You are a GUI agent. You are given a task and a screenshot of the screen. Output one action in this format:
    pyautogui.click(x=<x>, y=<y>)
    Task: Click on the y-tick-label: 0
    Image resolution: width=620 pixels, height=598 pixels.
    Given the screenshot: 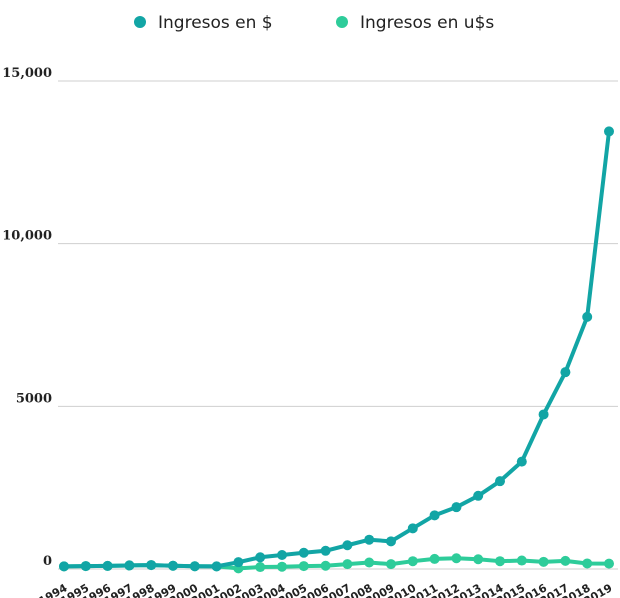 What is the action you would take?
    pyautogui.click(x=47, y=561)
    